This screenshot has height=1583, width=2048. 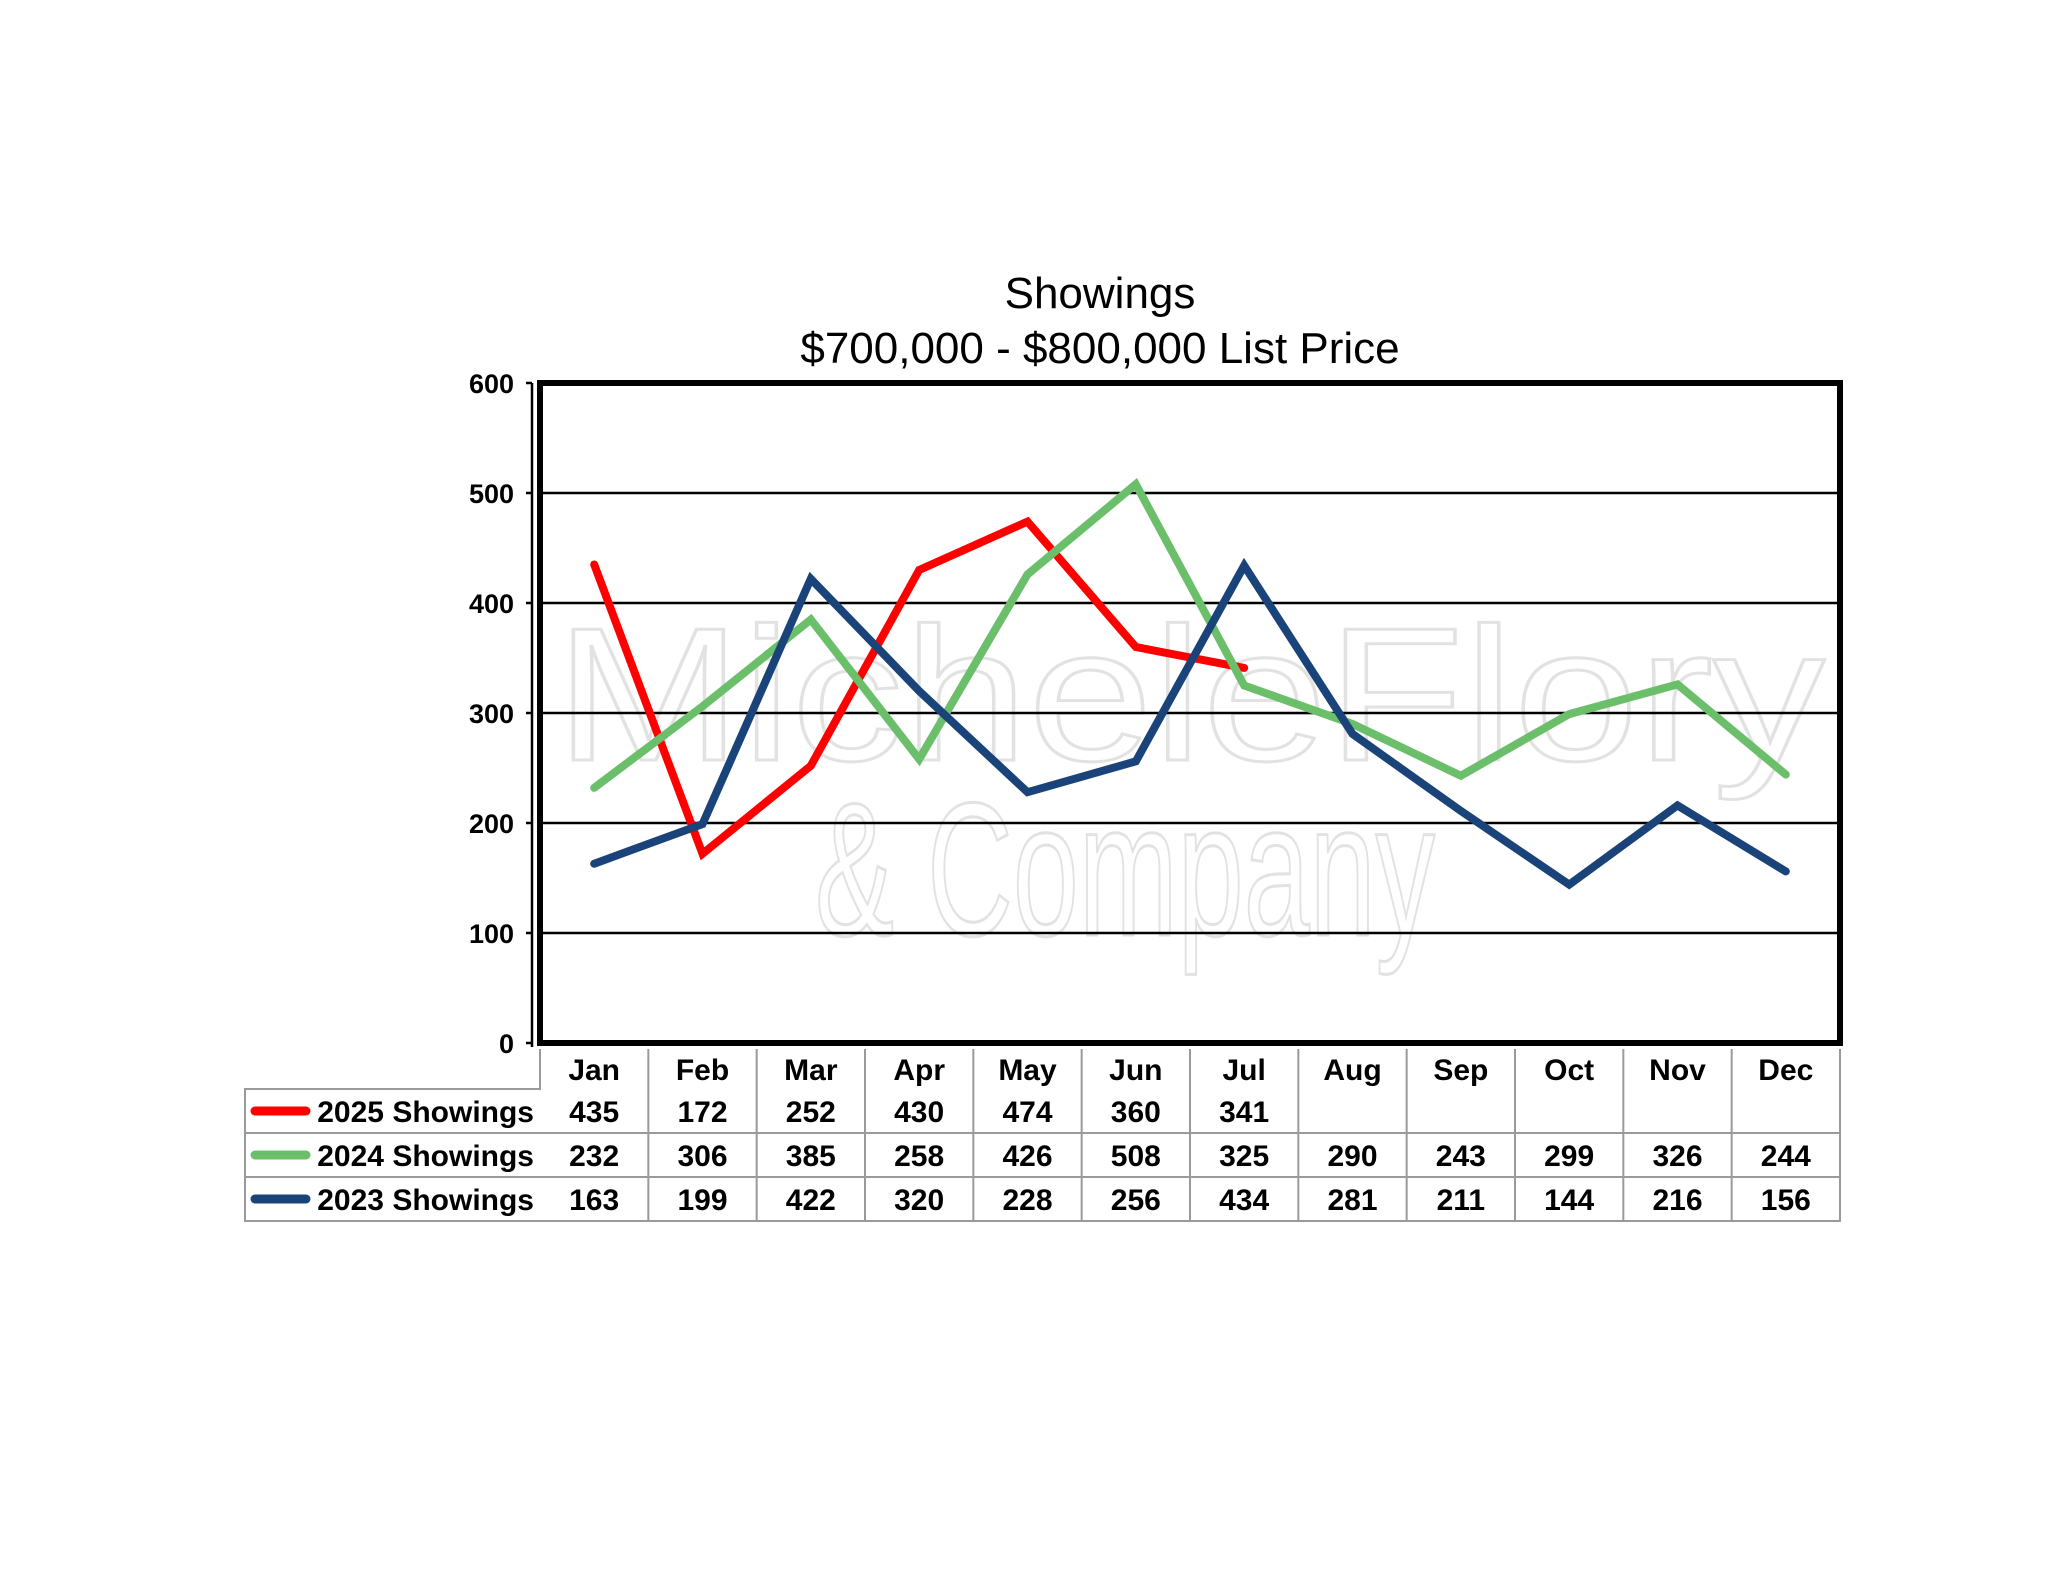 I want to click on data-label: 422, so click(x=811, y=1200).